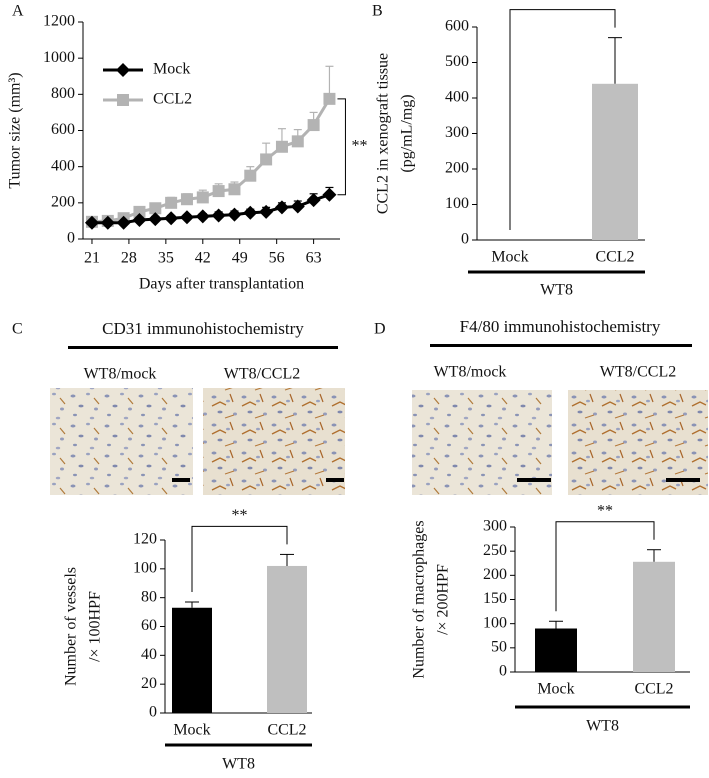  Describe the element at coordinates (149, 654) in the screenshot. I see `y-tick-label: 40` at that location.